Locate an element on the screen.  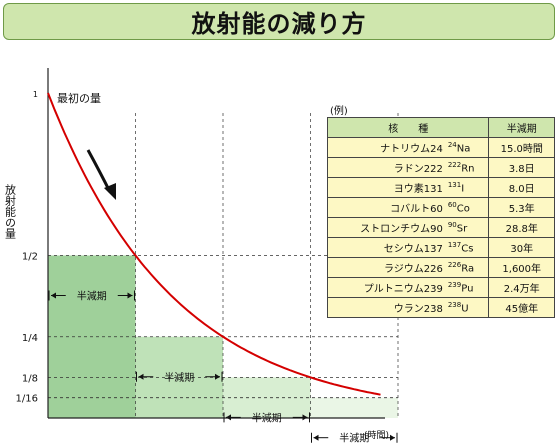
nuclide-symbol: 131I is located at coordinates (467, 187).